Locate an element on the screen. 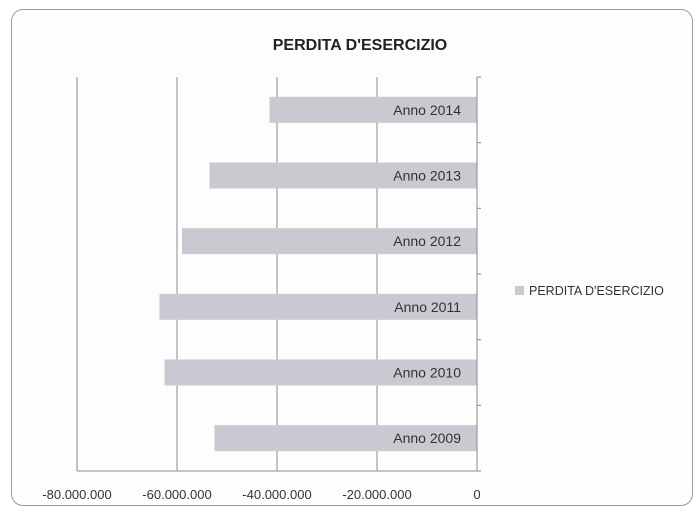 The height and width of the screenshot is (513, 700). legend-label: PERDITA D'ESERCIZIO is located at coordinates (596, 291).